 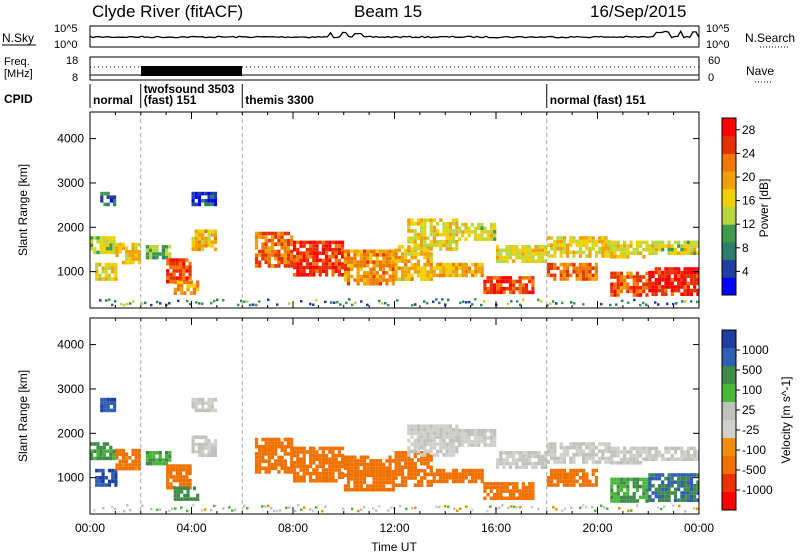 What do you see at coordinates (754, 470) in the screenshot?
I see `velocity-colorbar-tick-label: -500` at bounding box center [754, 470].